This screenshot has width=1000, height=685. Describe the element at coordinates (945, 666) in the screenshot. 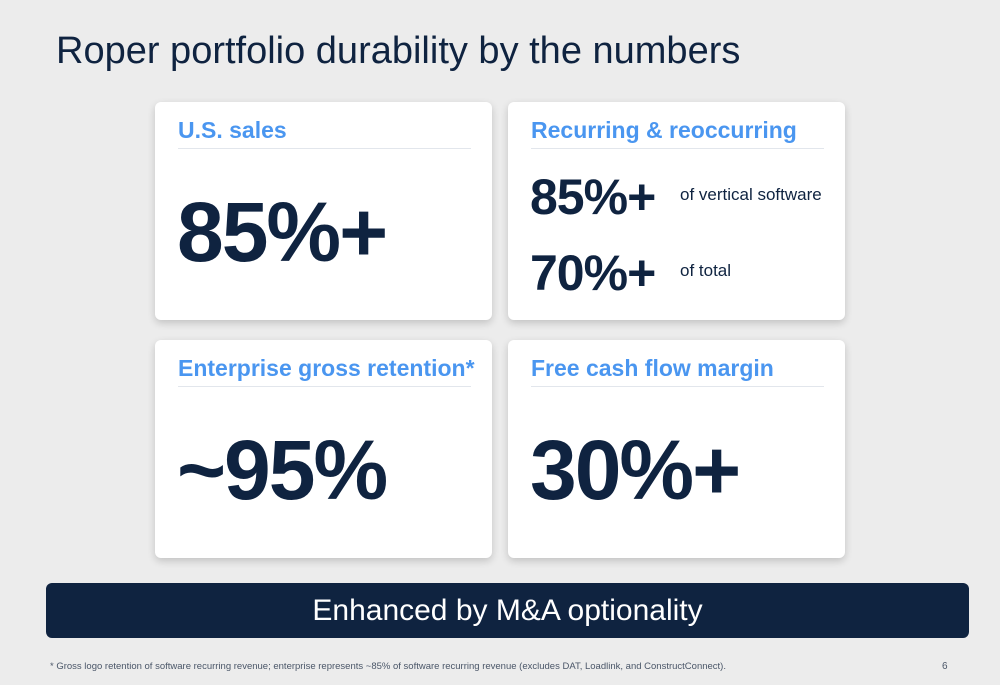

I see `page-number: 6` at that location.